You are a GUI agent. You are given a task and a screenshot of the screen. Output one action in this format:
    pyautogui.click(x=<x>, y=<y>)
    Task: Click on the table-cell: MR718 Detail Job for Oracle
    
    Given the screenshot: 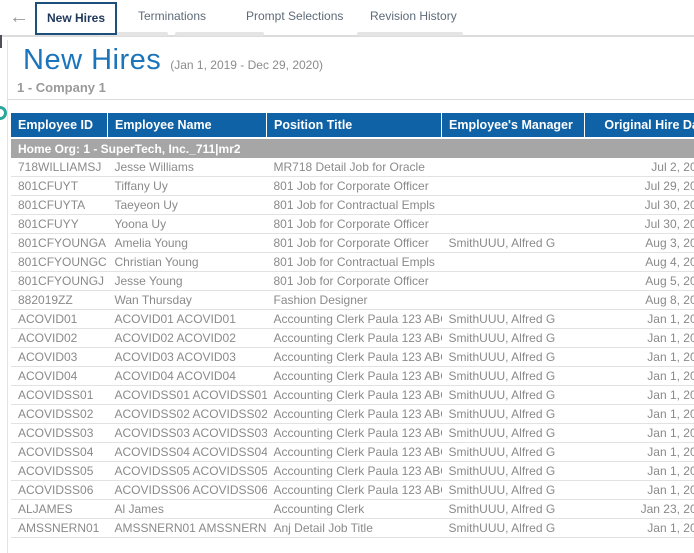 What is the action you would take?
    pyautogui.click(x=354, y=167)
    